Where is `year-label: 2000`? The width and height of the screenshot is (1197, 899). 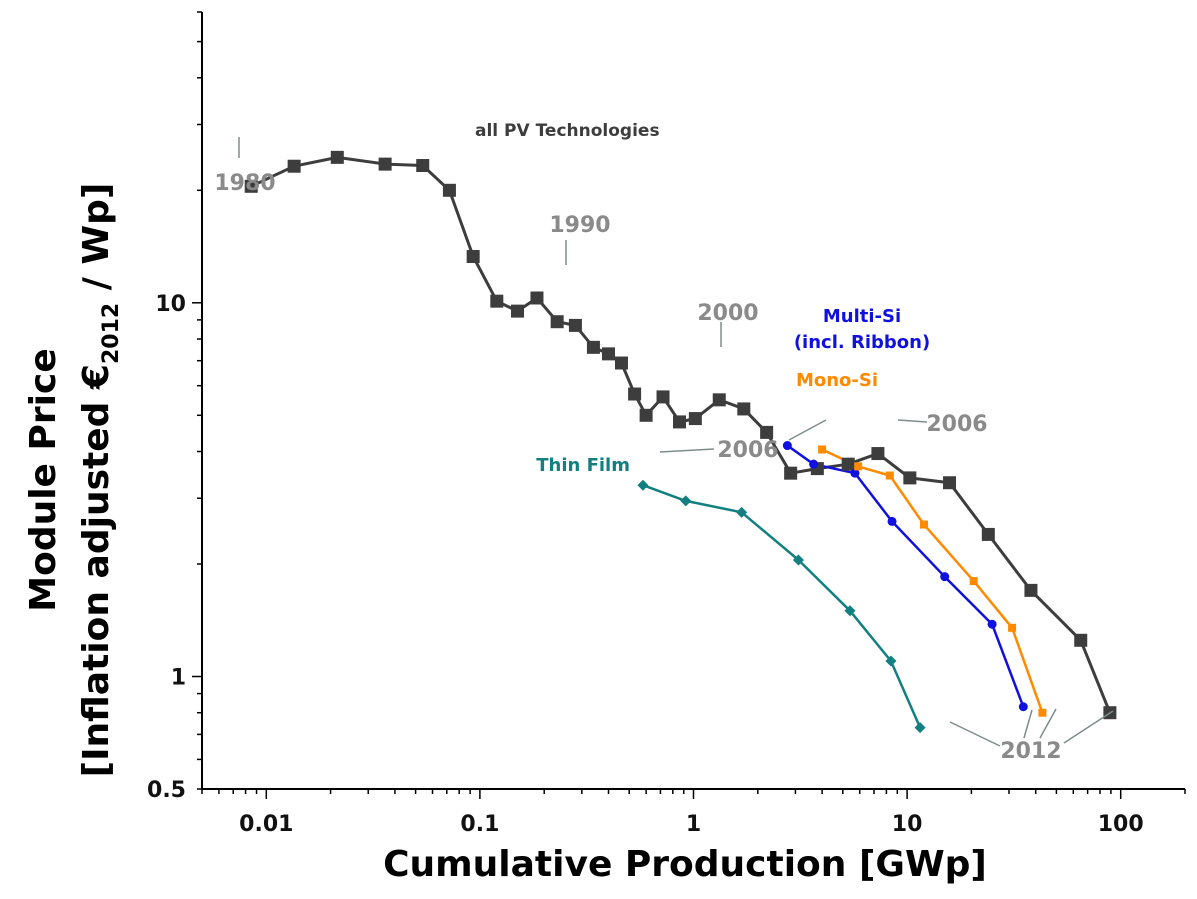
year-label: 2000 is located at coordinates (727, 313).